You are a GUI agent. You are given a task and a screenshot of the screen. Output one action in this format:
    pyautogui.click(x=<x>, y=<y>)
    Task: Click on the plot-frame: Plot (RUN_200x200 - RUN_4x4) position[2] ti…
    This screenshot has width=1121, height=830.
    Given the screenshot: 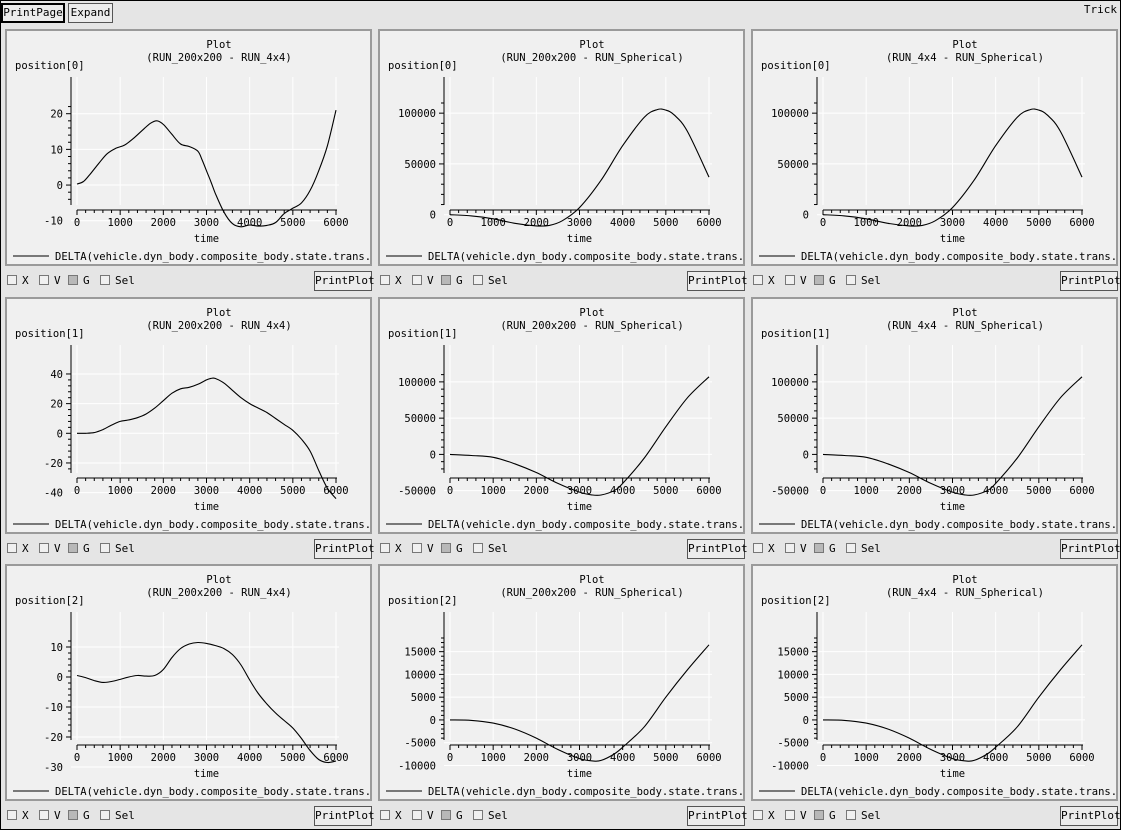 What is the action you would take?
    pyautogui.click(x=188, y=682)
    